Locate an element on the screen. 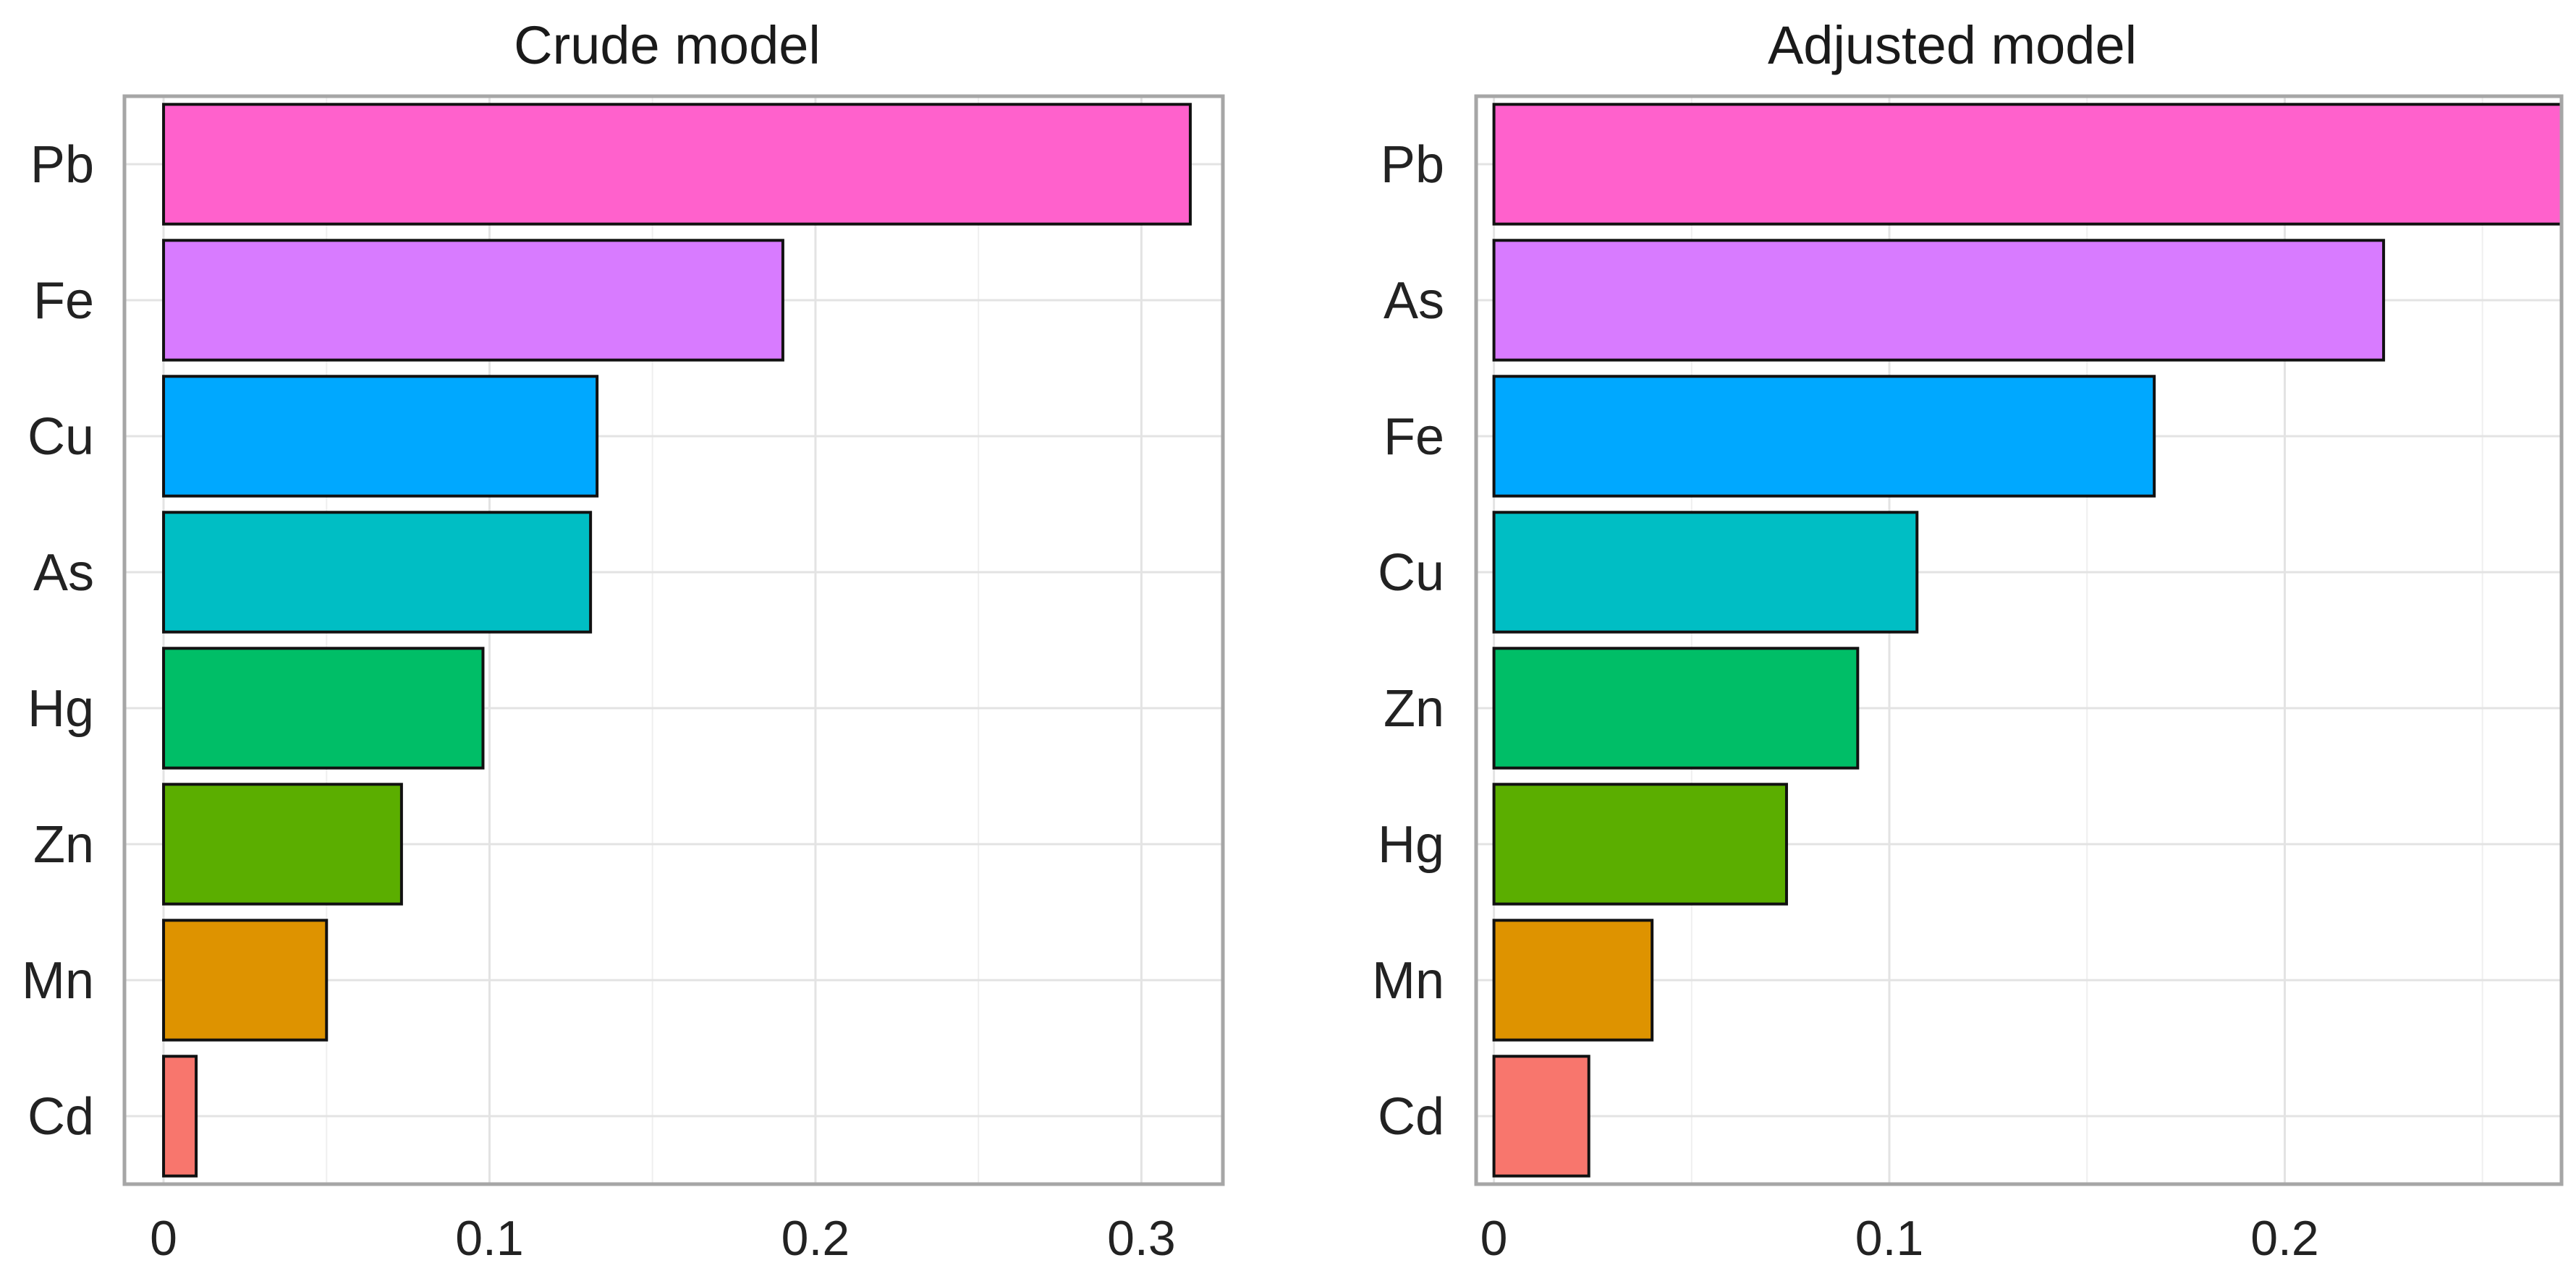  chart-title: Crude model is located at coordinates (667, 45).